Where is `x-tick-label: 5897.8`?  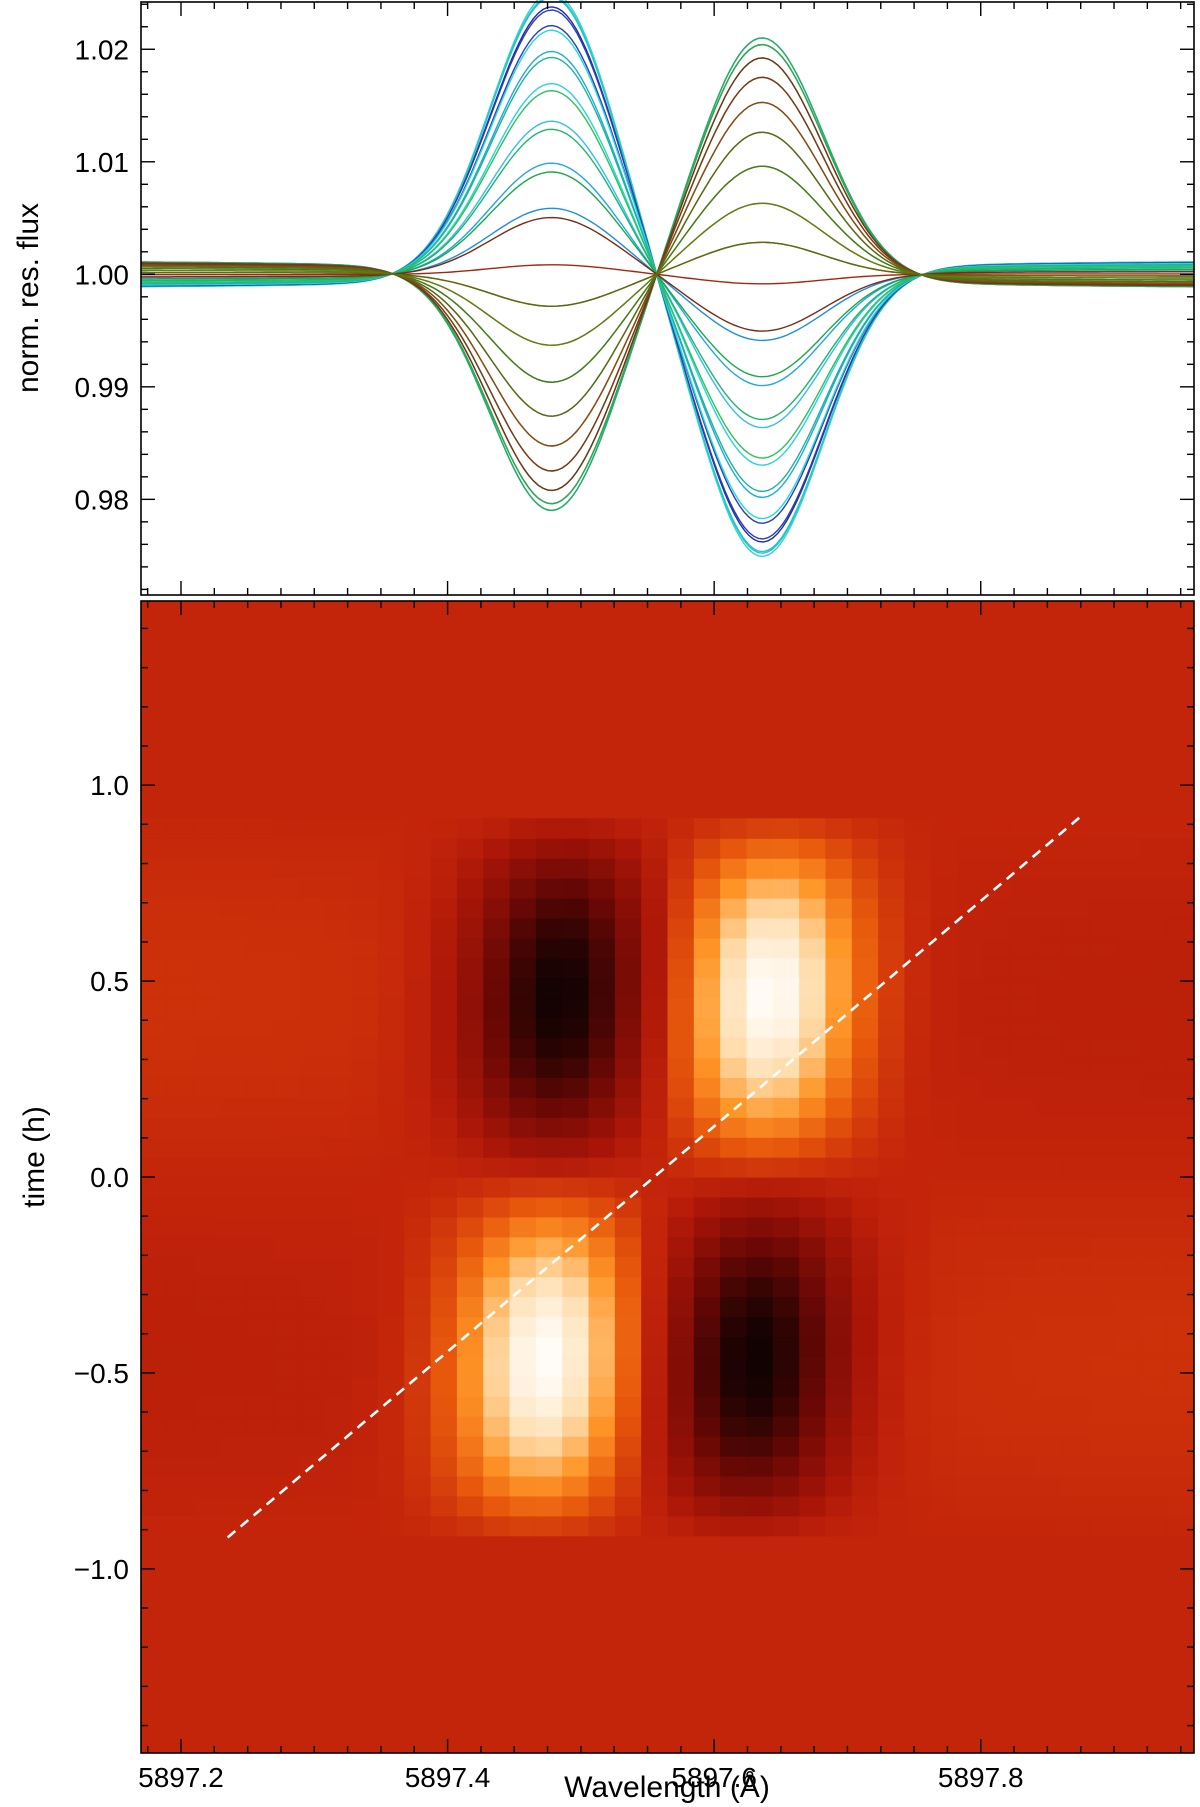
x-tick-label: 5897.8 is located at coordinates (981, 1777).